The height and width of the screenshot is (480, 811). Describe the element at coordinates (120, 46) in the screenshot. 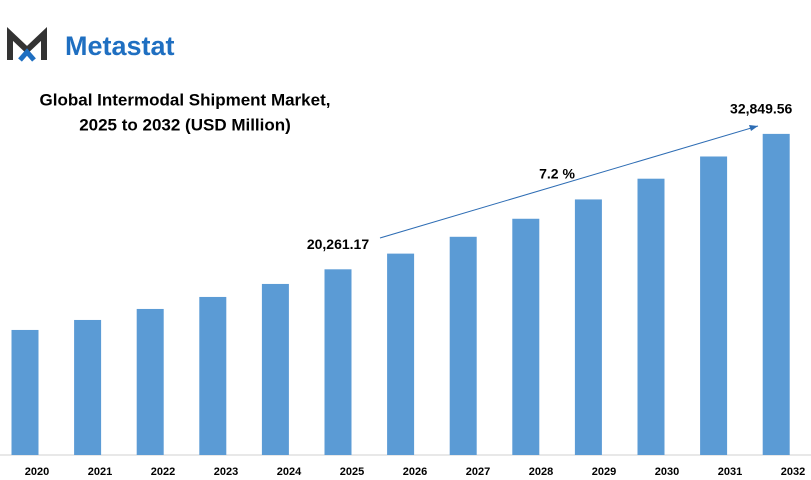

I see `brand: Metastat` at that location.